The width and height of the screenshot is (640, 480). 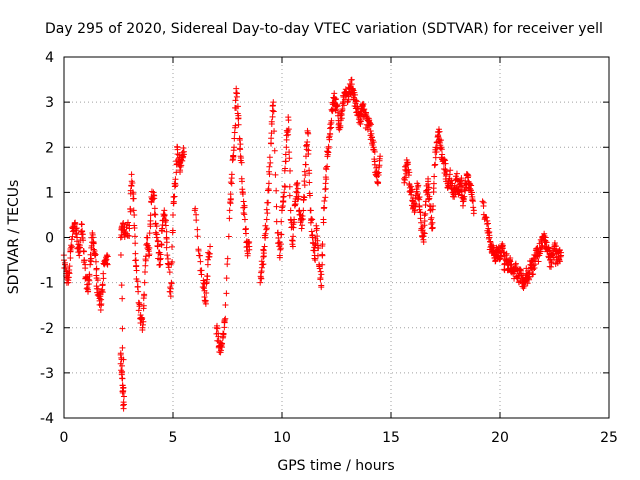 I want to click on y-axis-label: SDTVAR / TECUs, so click(x=14, y=237).